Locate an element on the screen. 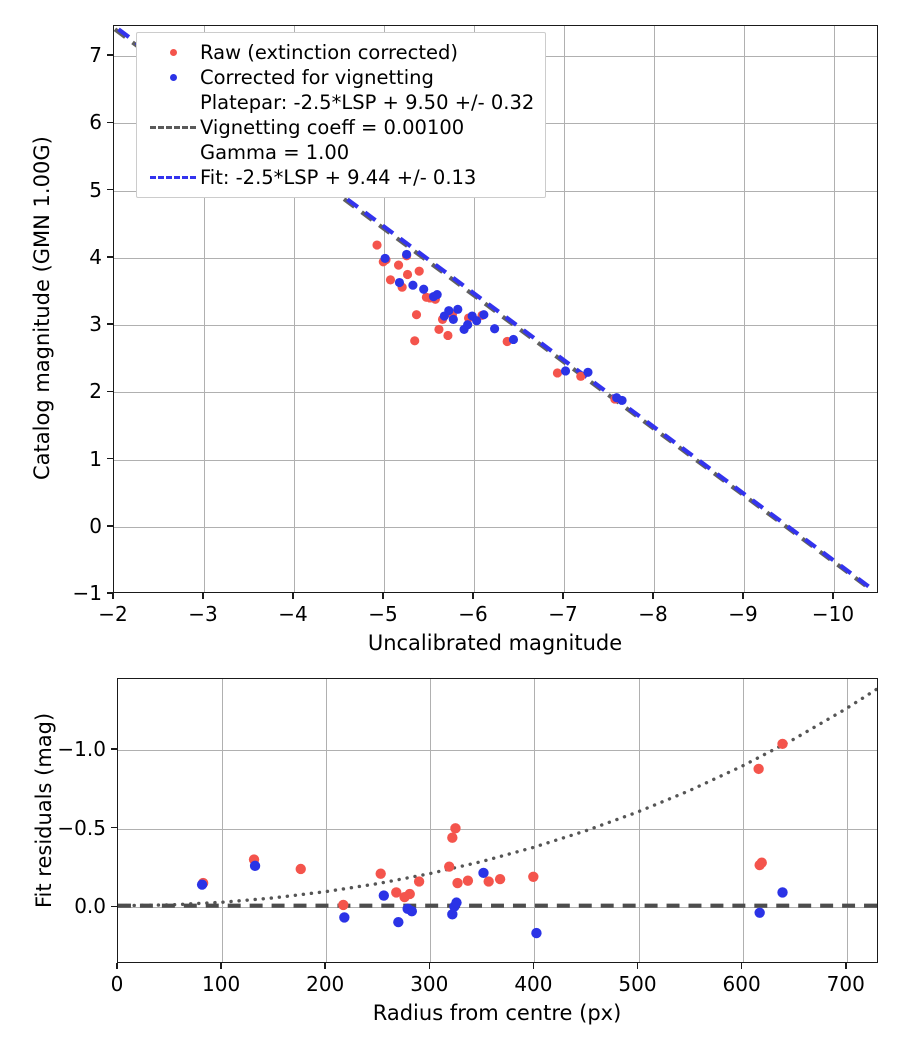 This screenshot has height=1050, width=900. ytick-label: 7 is located at coordinates (95, 55).